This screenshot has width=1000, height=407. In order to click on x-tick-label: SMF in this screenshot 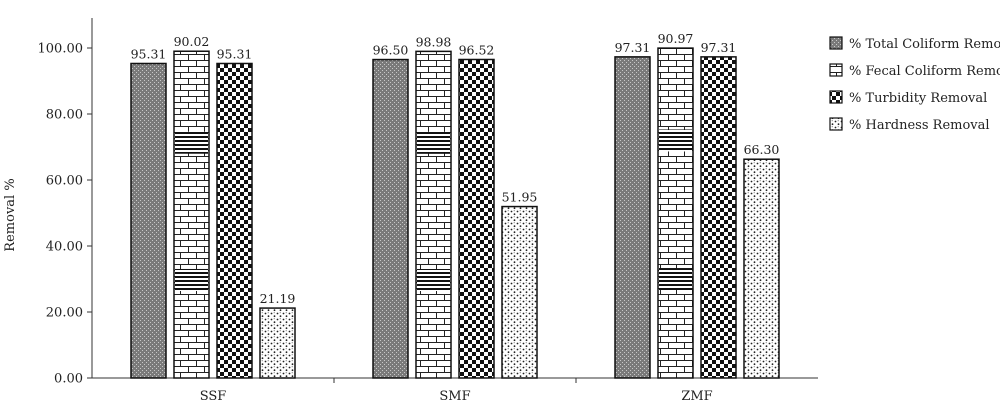, I will do `click(454, 396)`.